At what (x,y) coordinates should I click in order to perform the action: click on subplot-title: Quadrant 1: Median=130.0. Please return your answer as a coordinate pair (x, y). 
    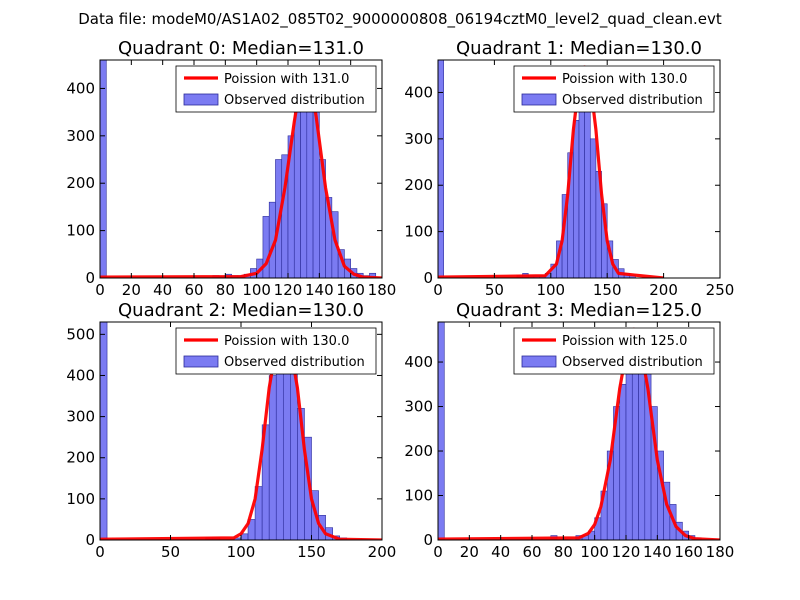
    Looking at the image, I should click on (579, 48).